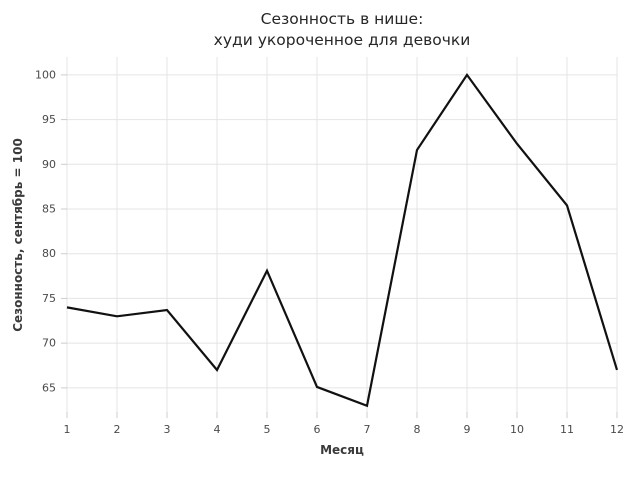 The width and height of the screenshot is (640, 480). What do you see at coordinates (49, 298) in the screenshot?
I see `y-tick-label: 75` at bounding box center [49, 298].